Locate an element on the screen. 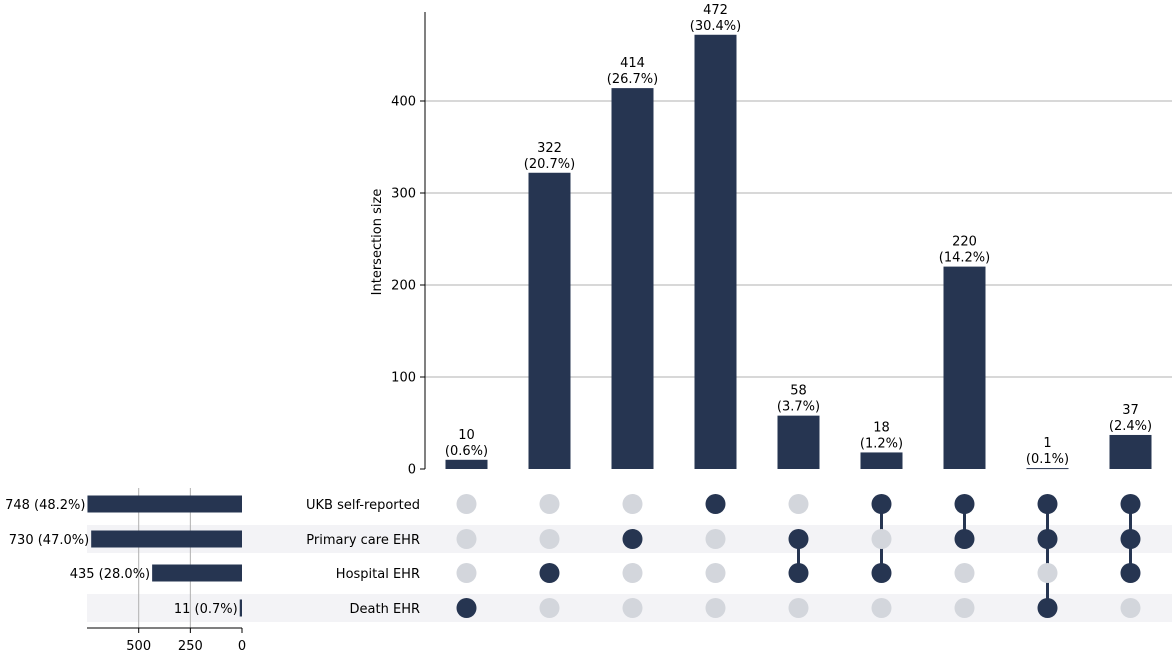 This screenshot has width=1172, height=652. bar-percent-label: (2.4%) is located at coordinates (1130, 426).